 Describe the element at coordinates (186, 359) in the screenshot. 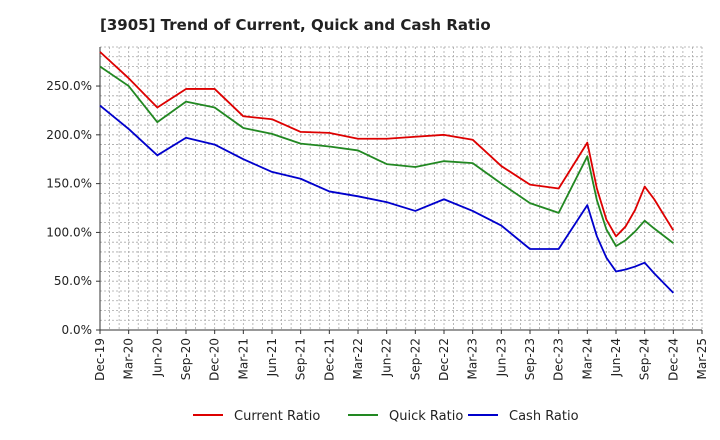

I see `x-tick-label: Sep-20` at that location.